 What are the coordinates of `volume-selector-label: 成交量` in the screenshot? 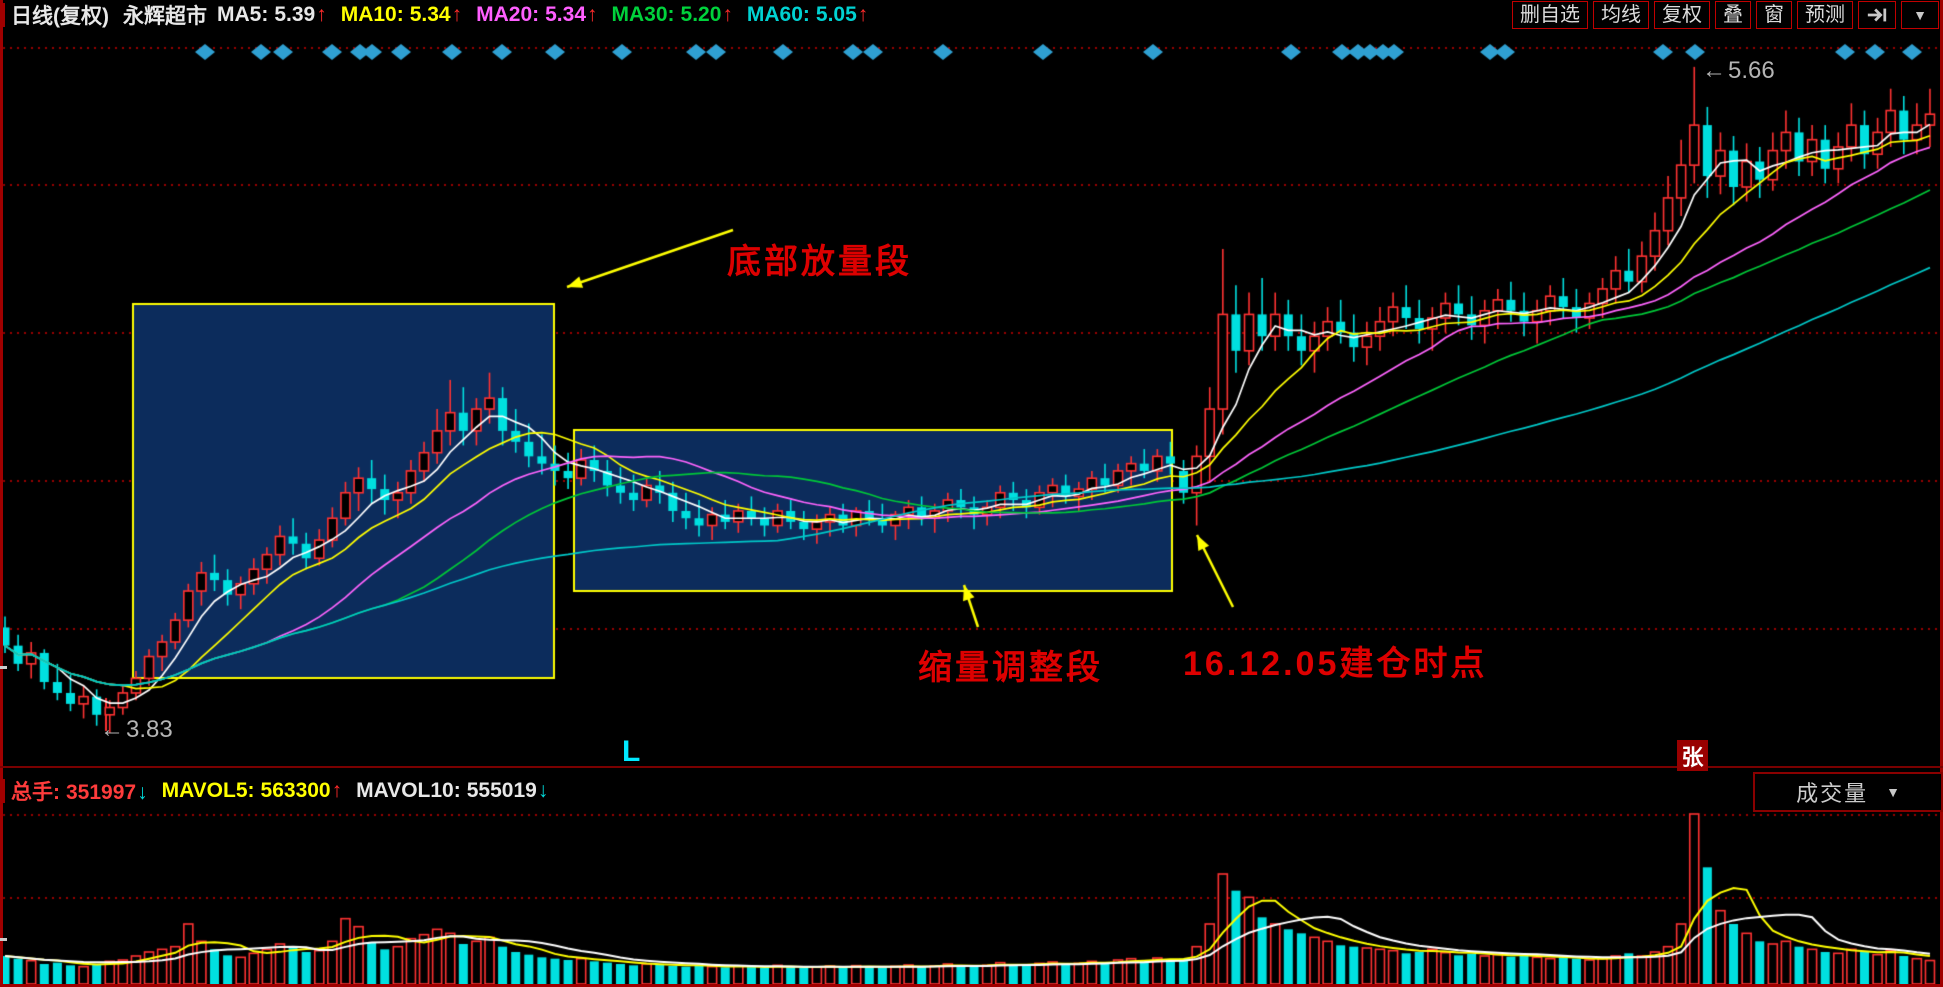 It's located at (1832, 793).